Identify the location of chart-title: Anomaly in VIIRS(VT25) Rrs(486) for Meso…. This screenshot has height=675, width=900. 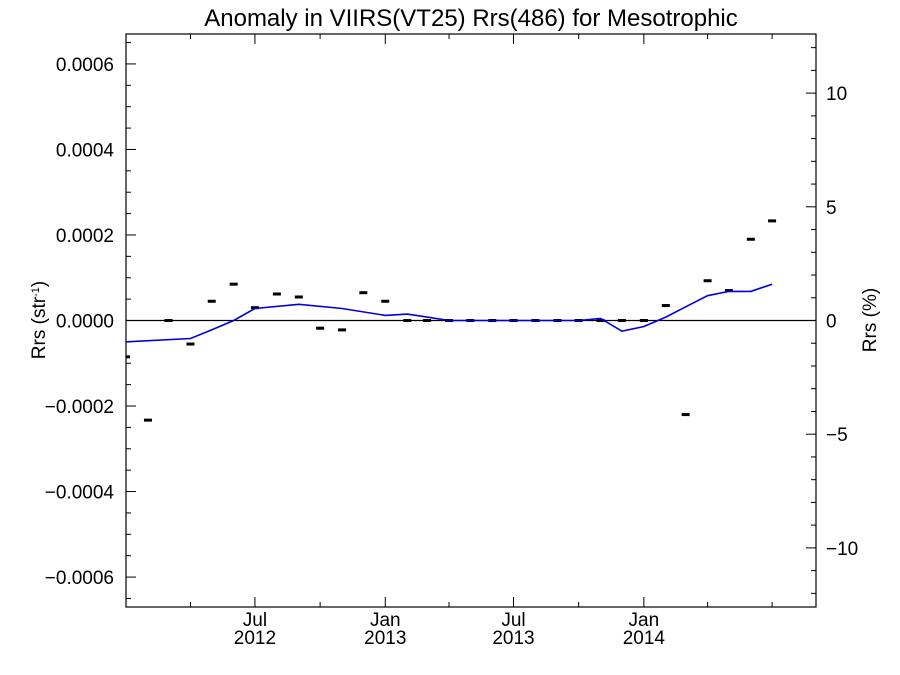
(471, 18).